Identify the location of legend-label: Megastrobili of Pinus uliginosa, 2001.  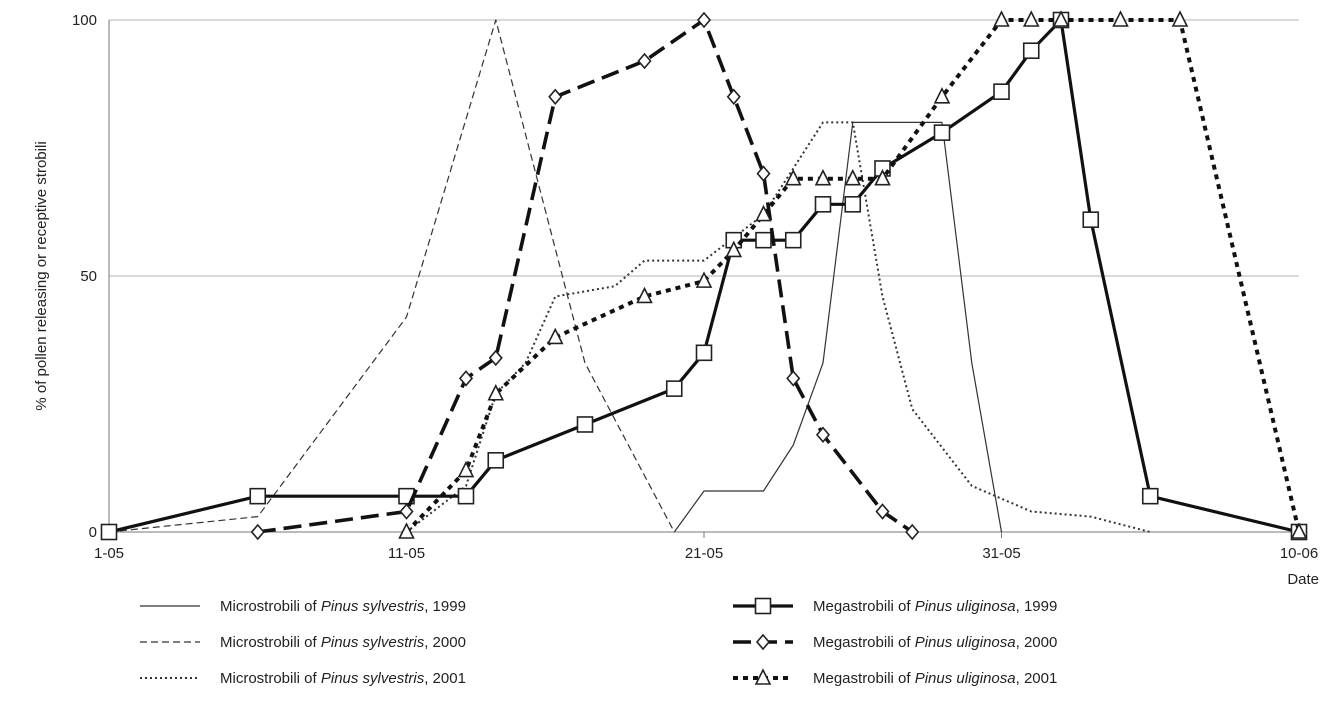
(935, 678).